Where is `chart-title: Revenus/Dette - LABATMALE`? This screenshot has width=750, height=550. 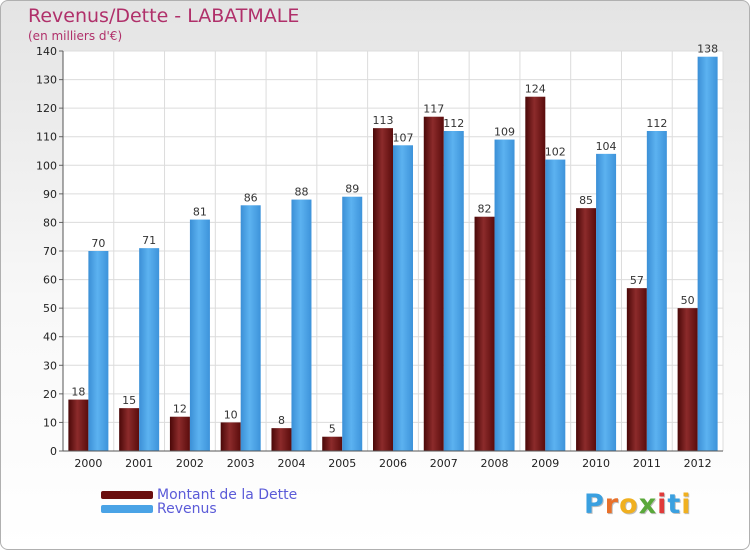
chart-title: Revenus/Dette - LABATMALE is located at coordinates (164, 16).